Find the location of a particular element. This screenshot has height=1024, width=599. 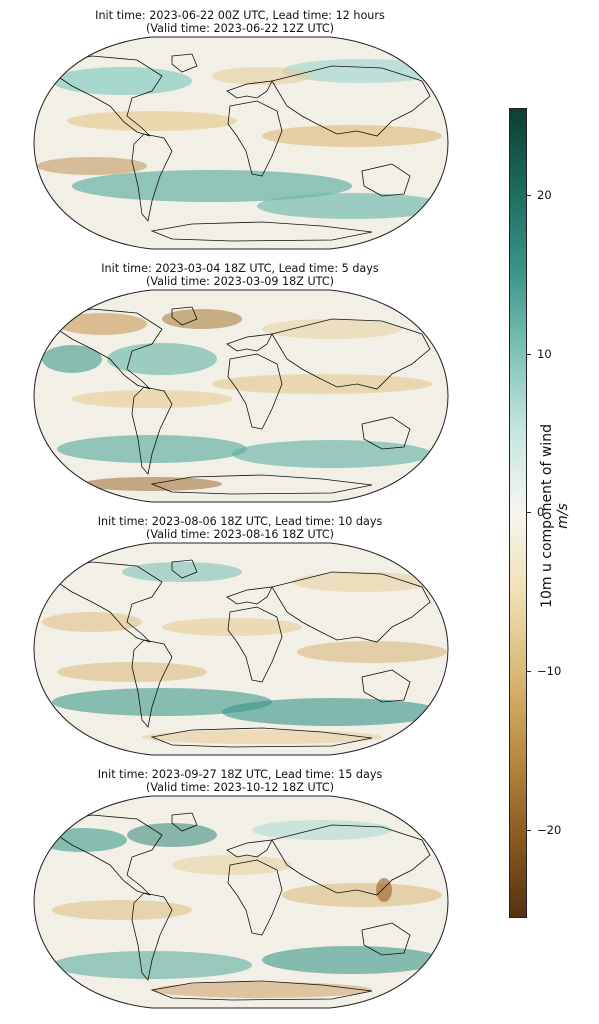

colorbar-tick-label: −10 is located at coordinates (549, 671).